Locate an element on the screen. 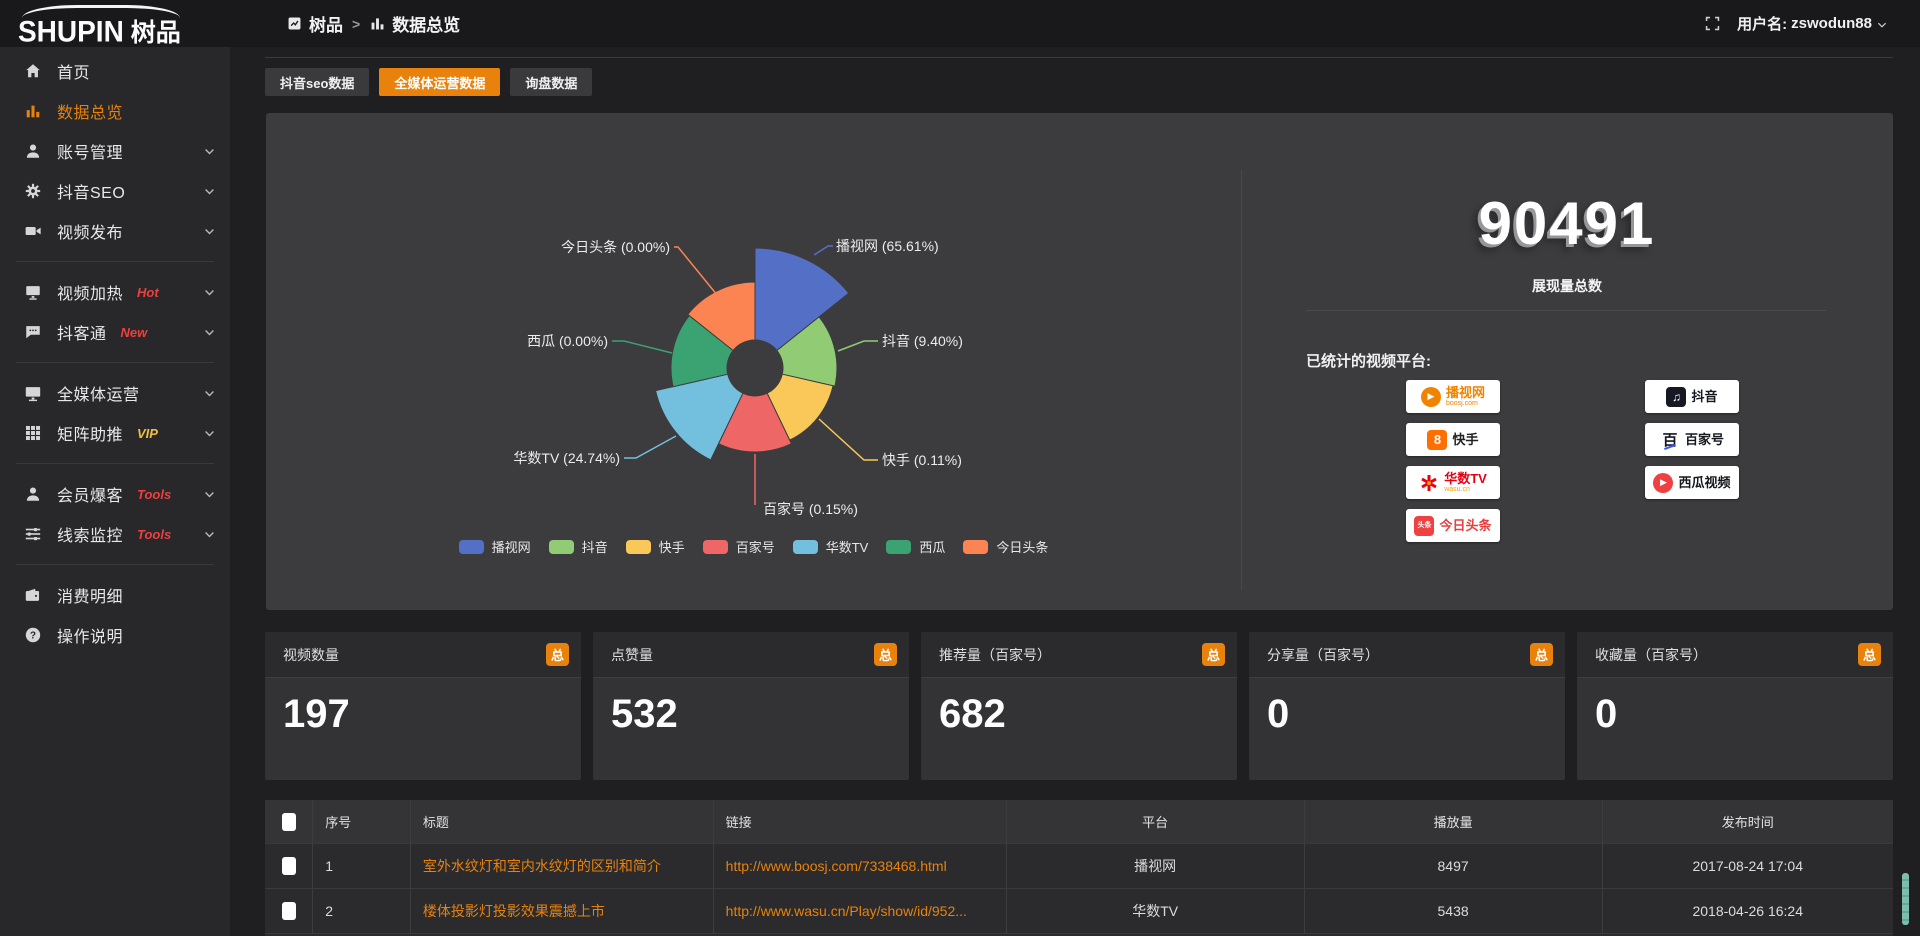  sidebar-item-视频发布: 视频发布 is located at coordinates (115, 231).